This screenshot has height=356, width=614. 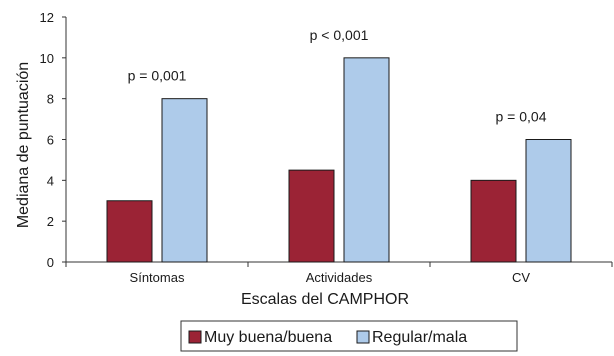 What do you see at coordinates (50, 99) in the screenshot?
I see `y-tick-label: 8` at bounding box center [50, 99].